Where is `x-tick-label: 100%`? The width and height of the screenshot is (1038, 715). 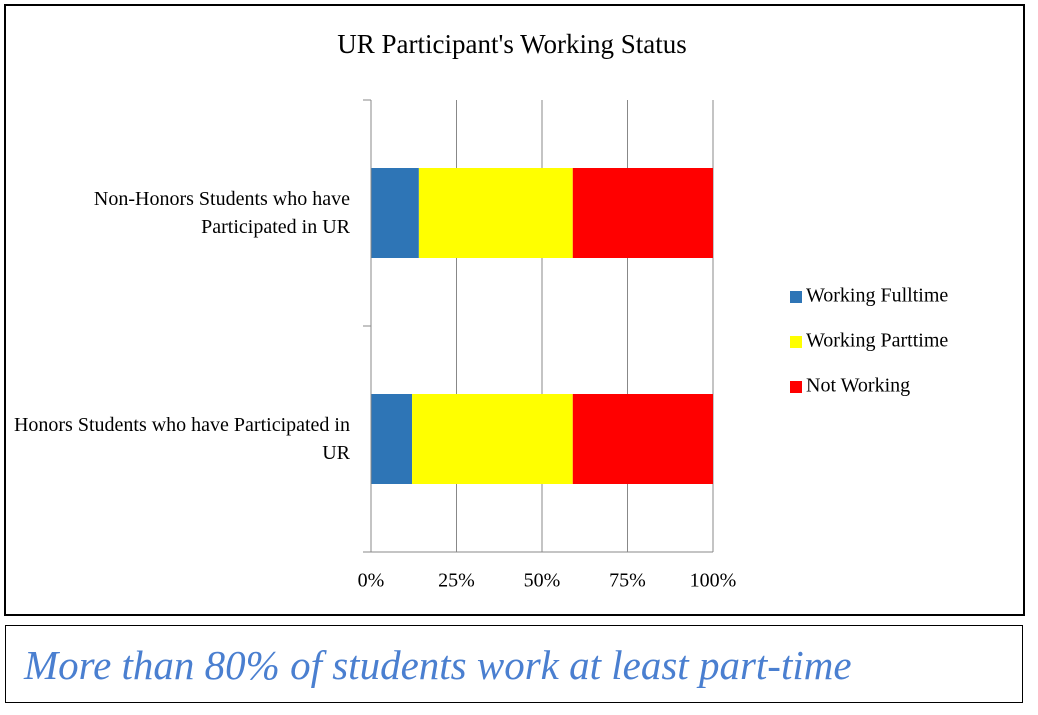 x-tick-label: 100% is located at coordinates (713, 581).